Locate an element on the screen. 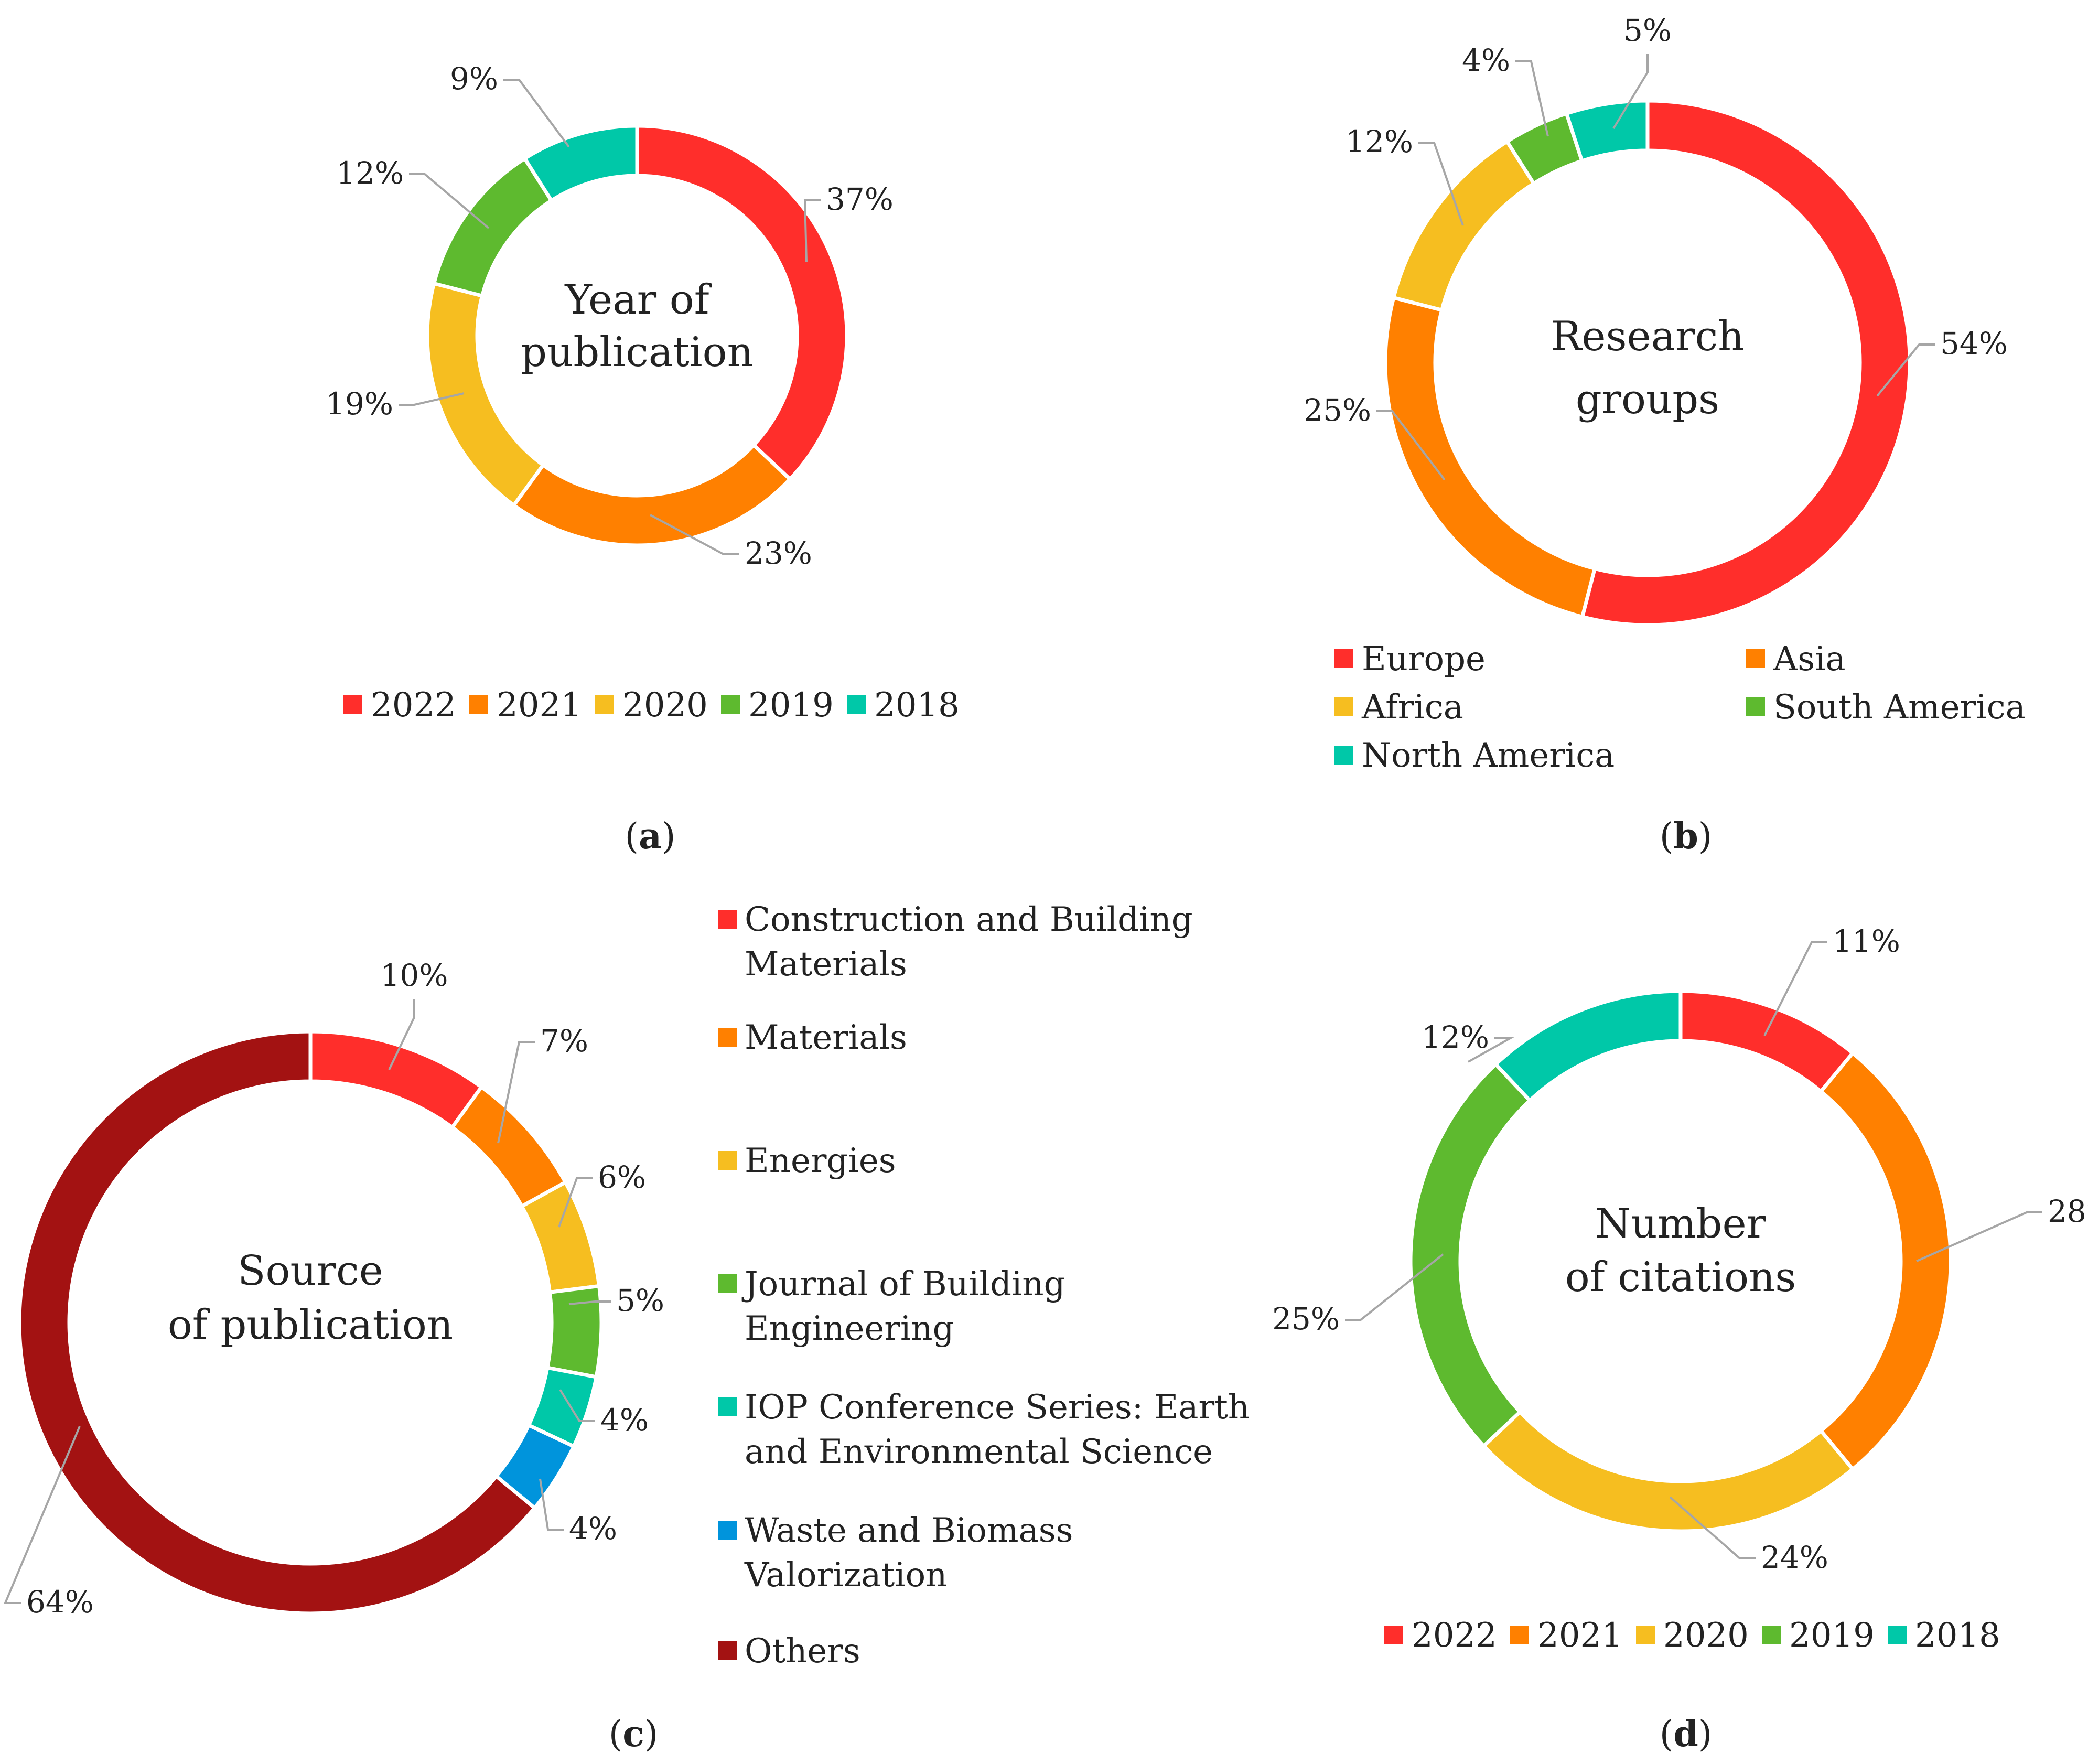 Image resolution: width=2088 pixels, height=1764 pixels. slice-c-journal-of-building-engineering is located at coordinates (574, 1332).